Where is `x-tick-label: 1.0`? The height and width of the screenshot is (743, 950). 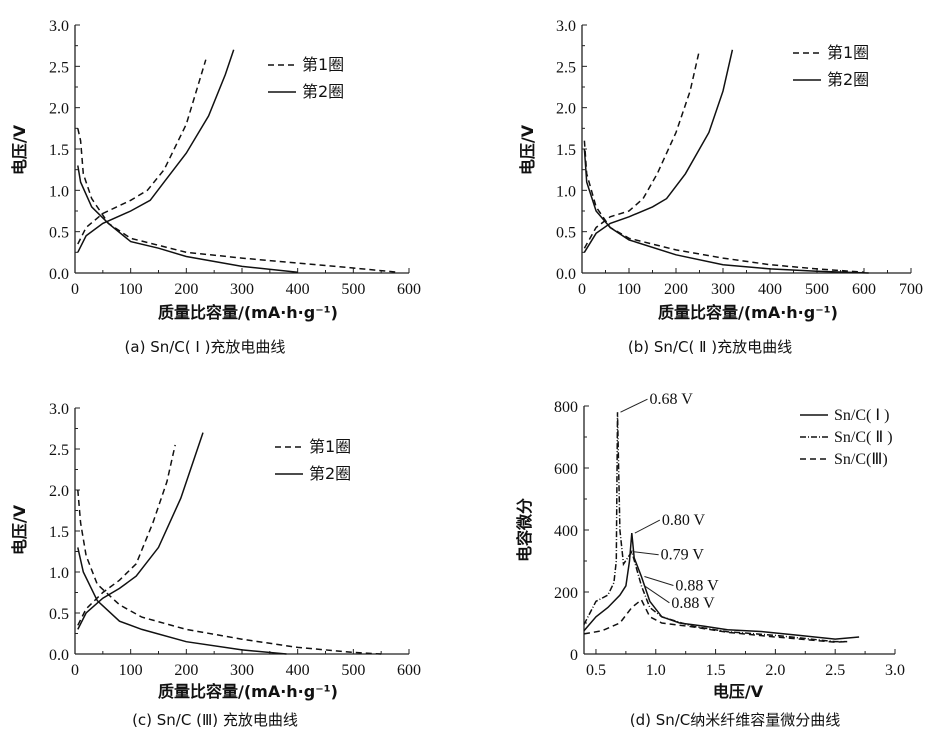 x-tick-label: 1.0 is located at coordinates (656, 670).